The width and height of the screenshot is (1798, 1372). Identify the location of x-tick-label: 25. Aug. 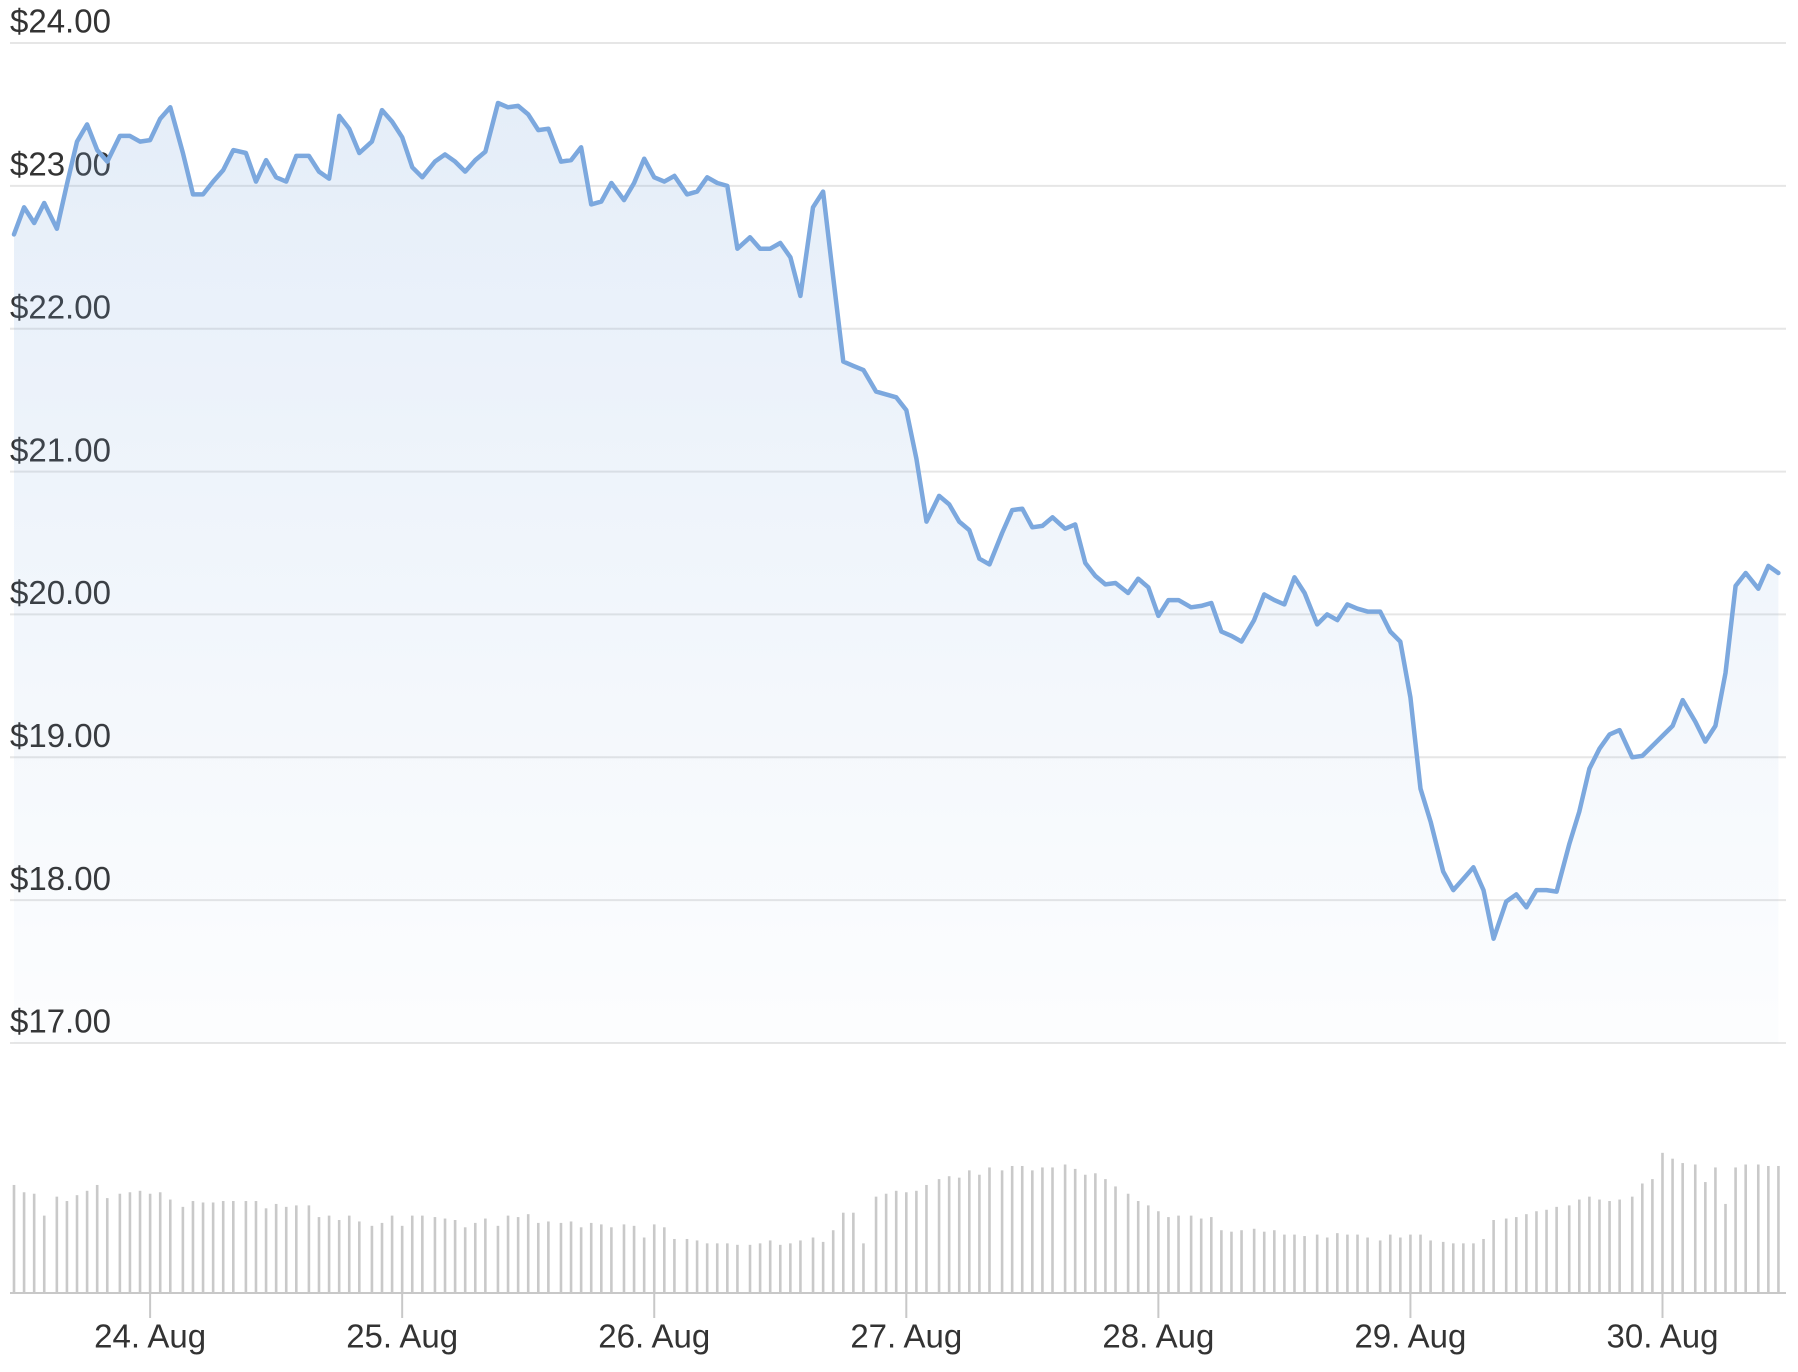
(402, 1336).